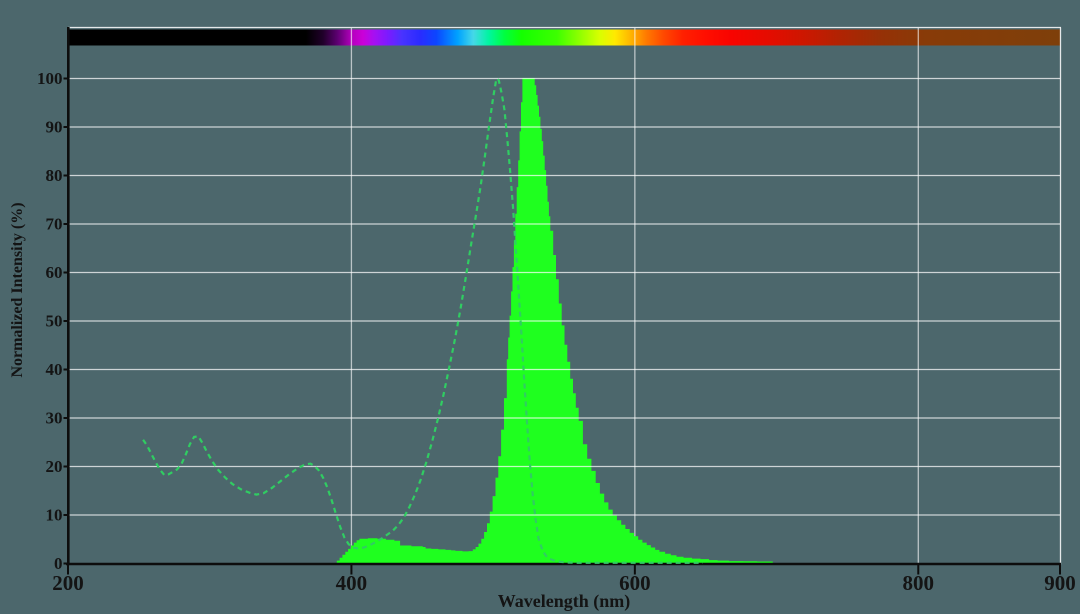  Describe the element at coordinates (564, 601) in the screenshot. I see `x-axis-title: Wavelength (nm)` at that location.